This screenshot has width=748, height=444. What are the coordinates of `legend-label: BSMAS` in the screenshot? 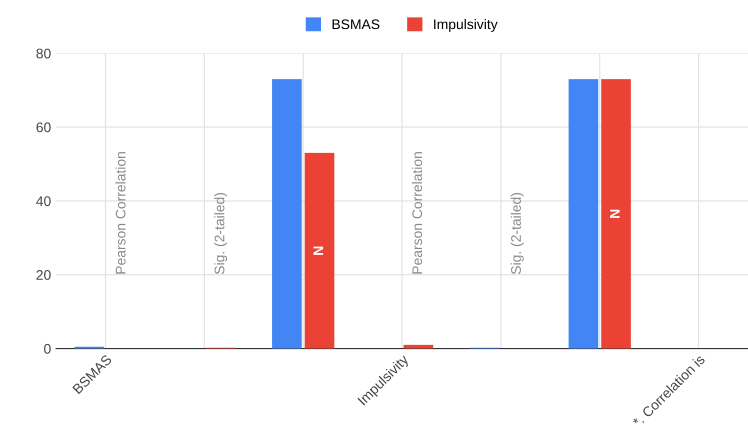 It's located at (356, 24).